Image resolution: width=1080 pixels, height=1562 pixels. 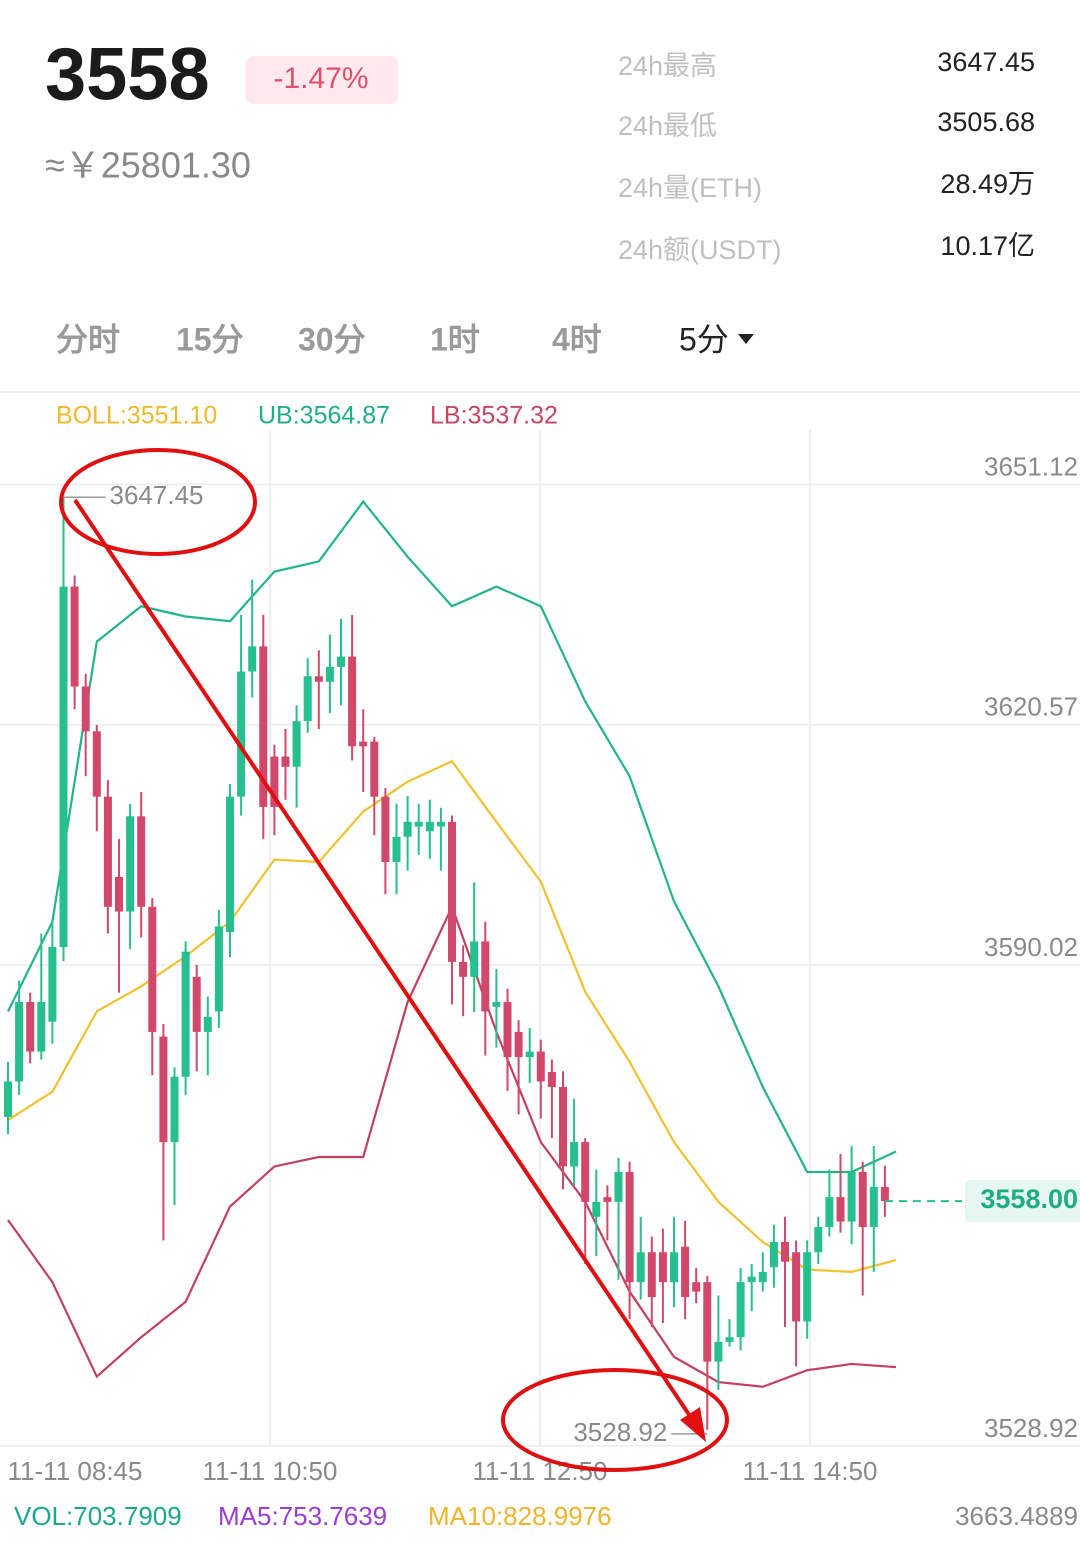 What do you see at coordinates (667, 66) in the screenshot?
I see `stat-label: 24h最高` at bounding box center [667, 66].